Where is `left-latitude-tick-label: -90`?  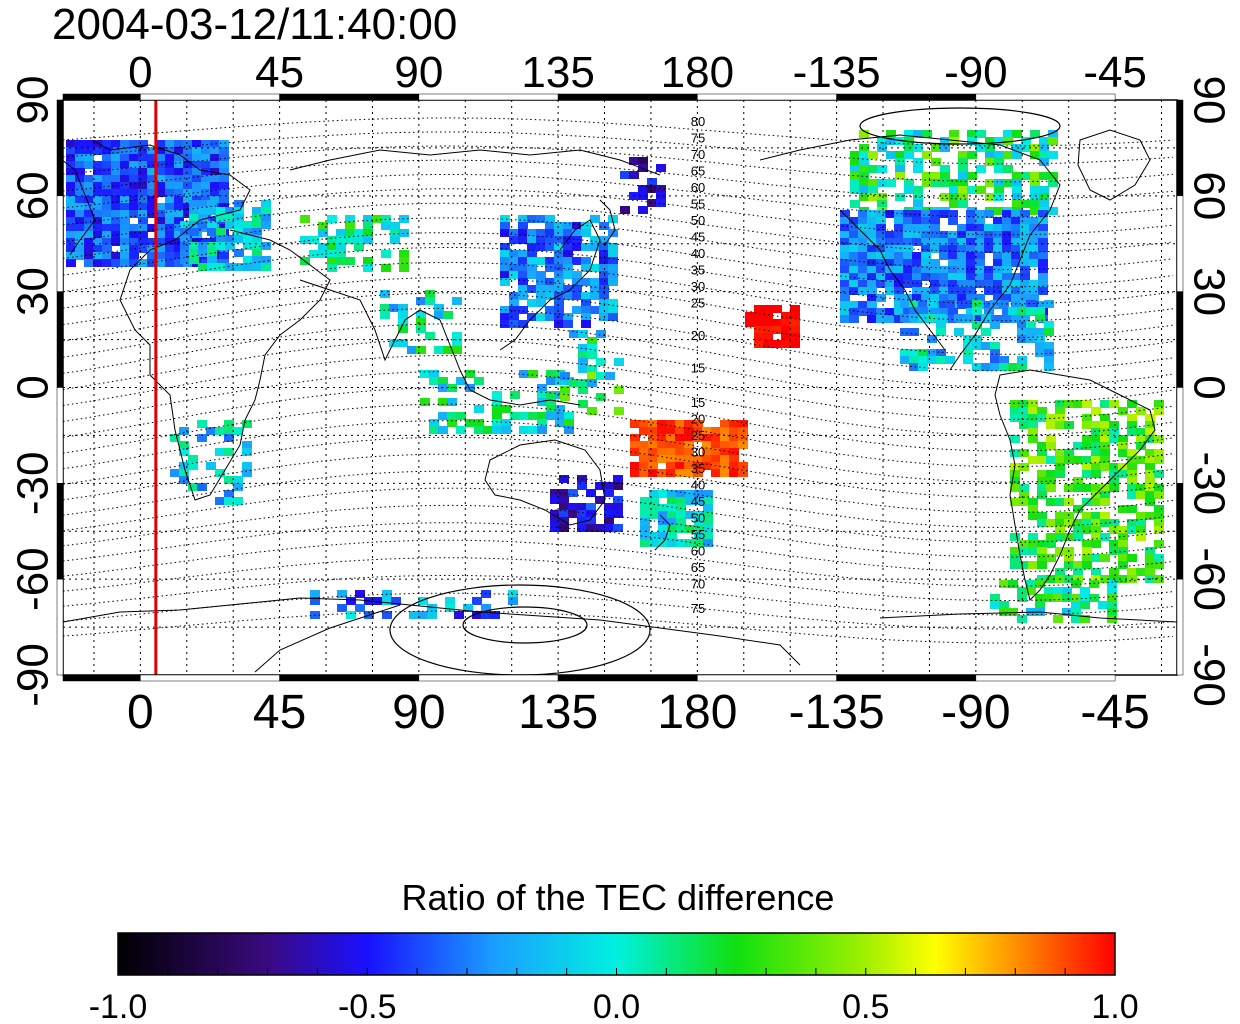 left-latitude-tick-label: -90 is located at coordinates (33, 675).